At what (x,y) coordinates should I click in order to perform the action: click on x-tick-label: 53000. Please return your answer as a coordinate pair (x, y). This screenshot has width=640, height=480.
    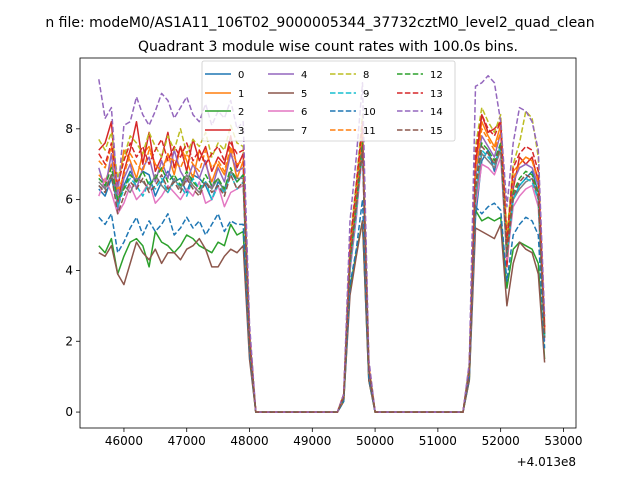
    Looking at the image, I should click on (563, 441).